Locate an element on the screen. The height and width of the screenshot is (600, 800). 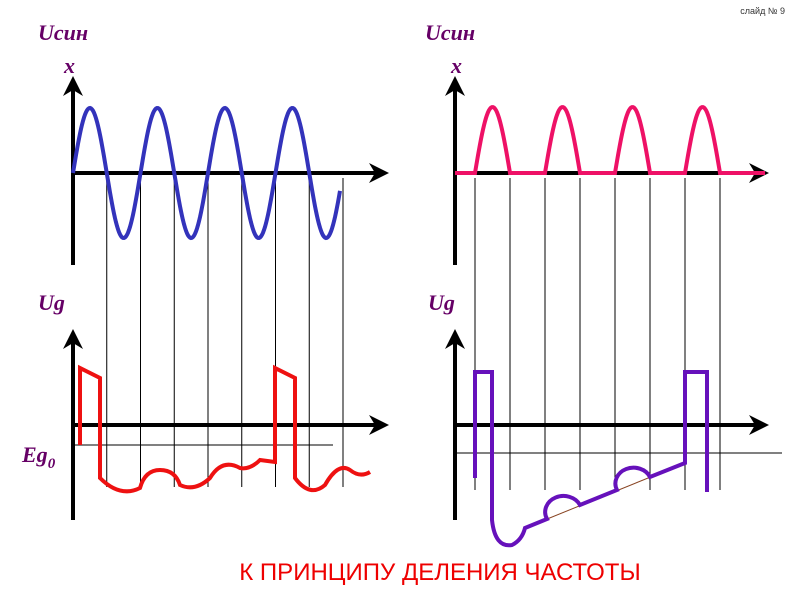
slide-number: слайд № 9 is located at coordinates (762, 11).